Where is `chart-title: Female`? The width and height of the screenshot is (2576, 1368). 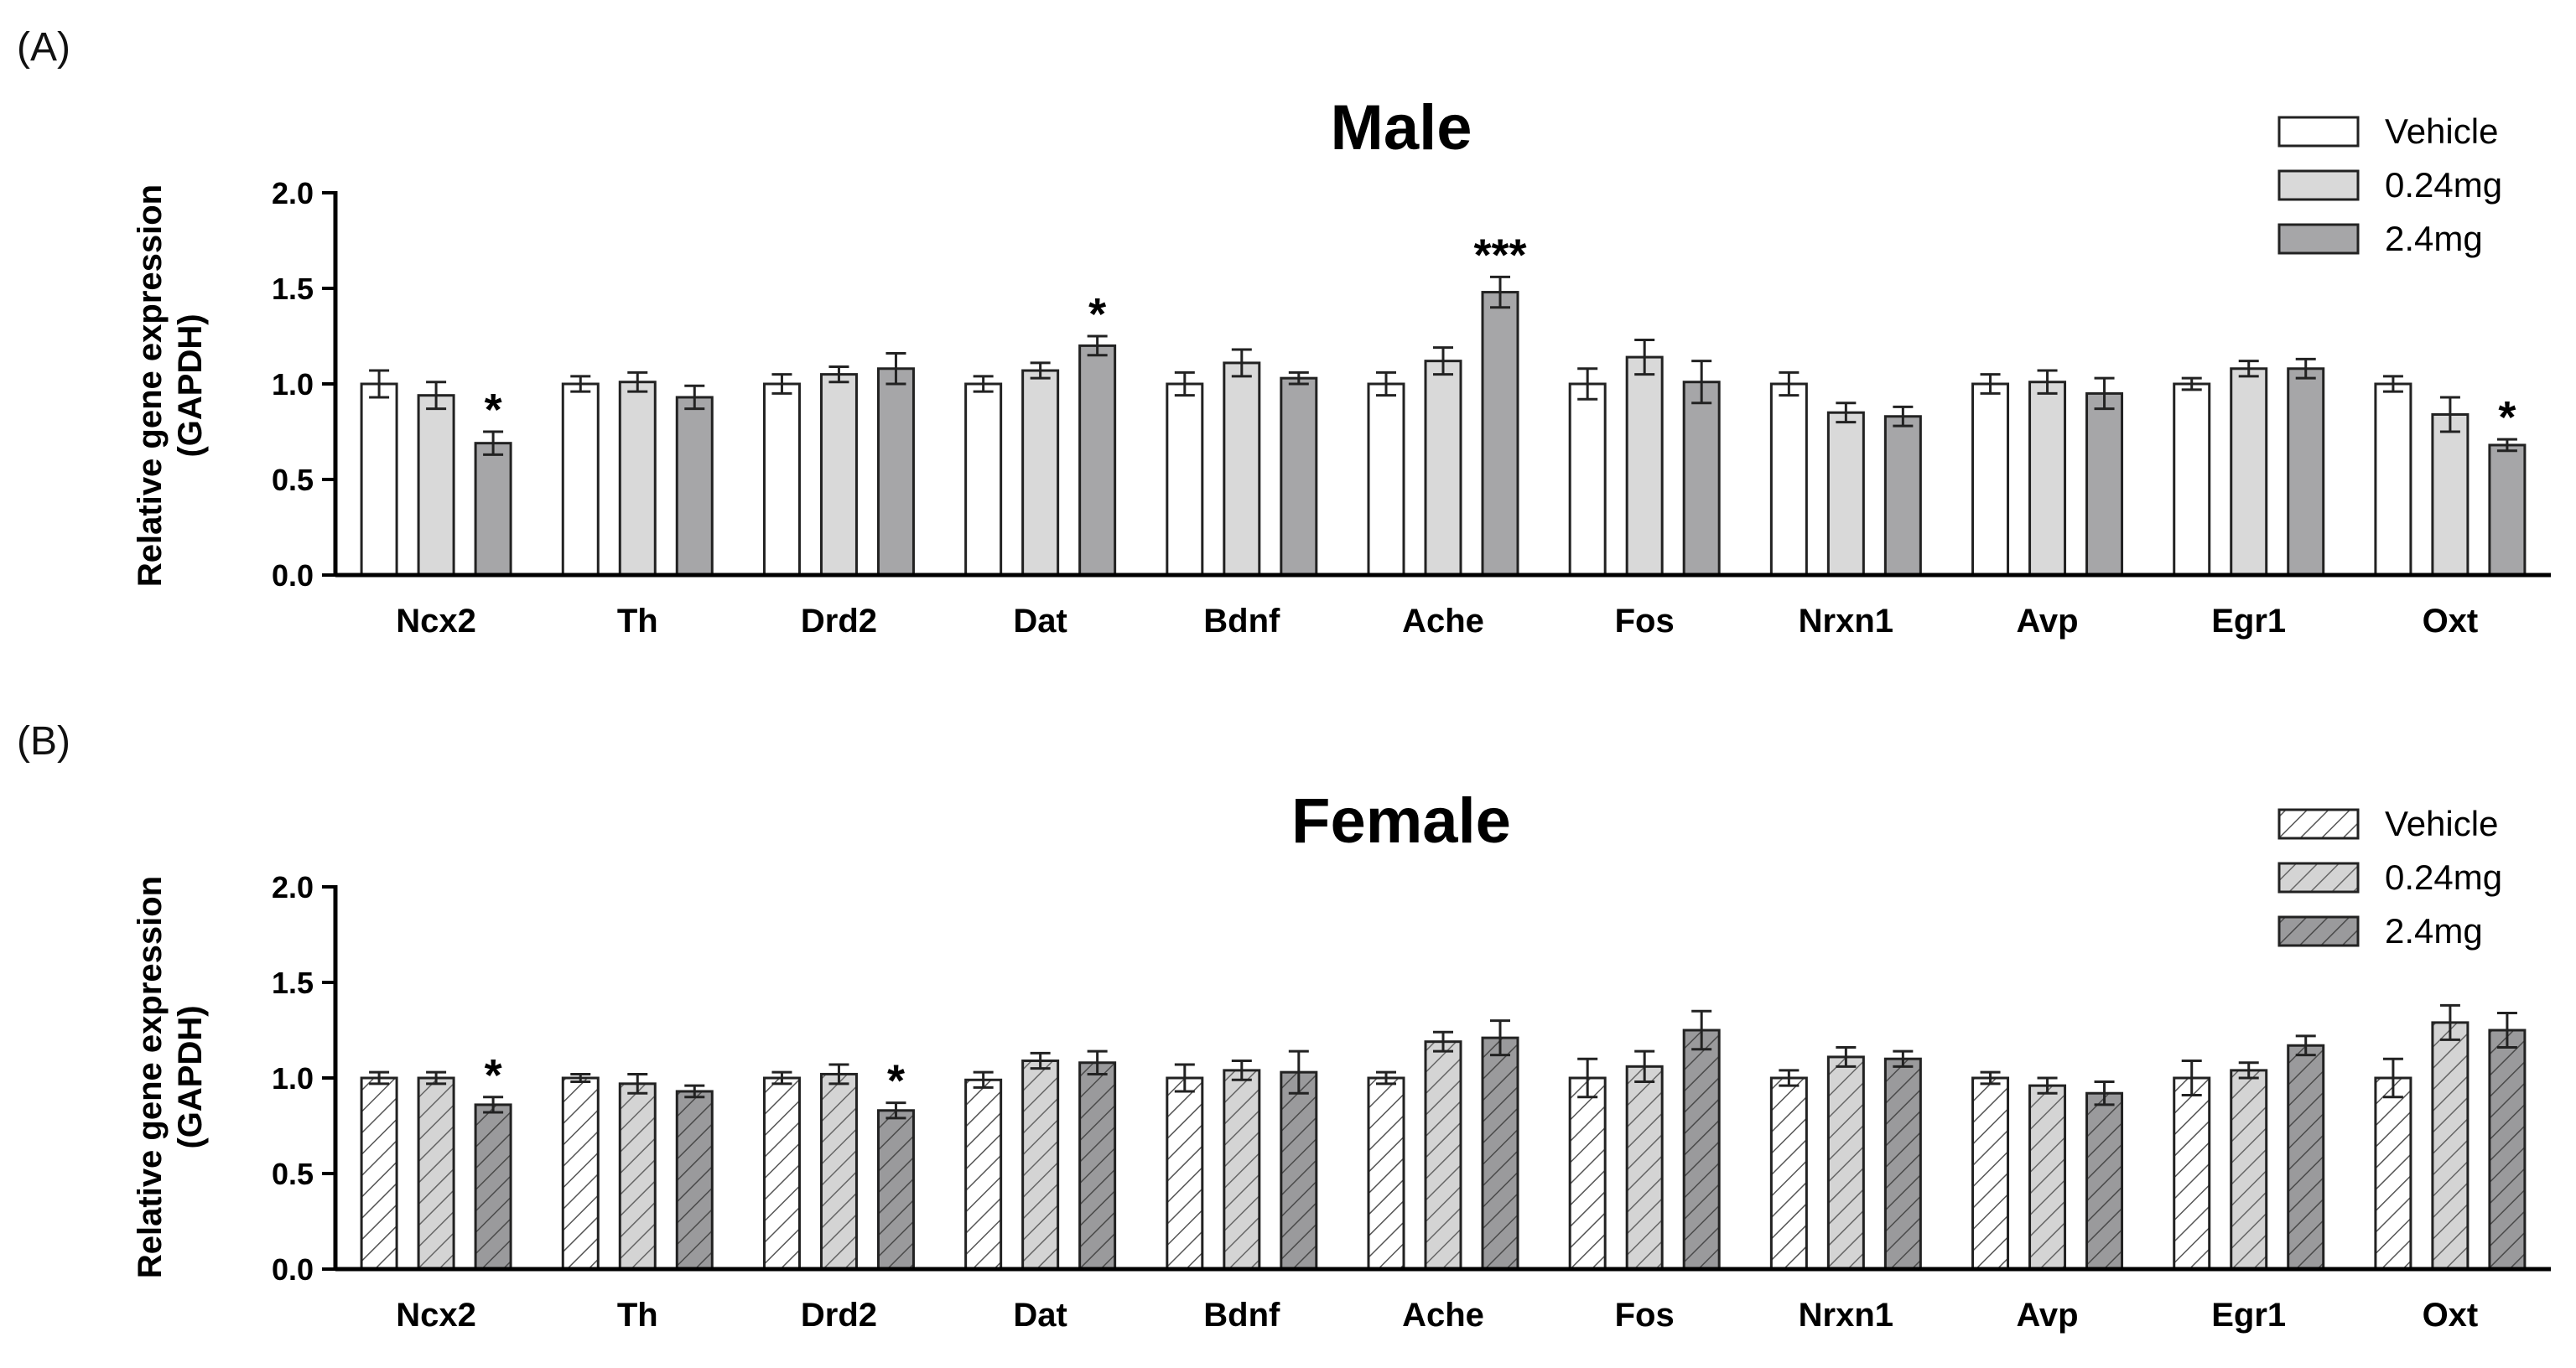 chart-title: Female is located at coordinates (1401, 821).